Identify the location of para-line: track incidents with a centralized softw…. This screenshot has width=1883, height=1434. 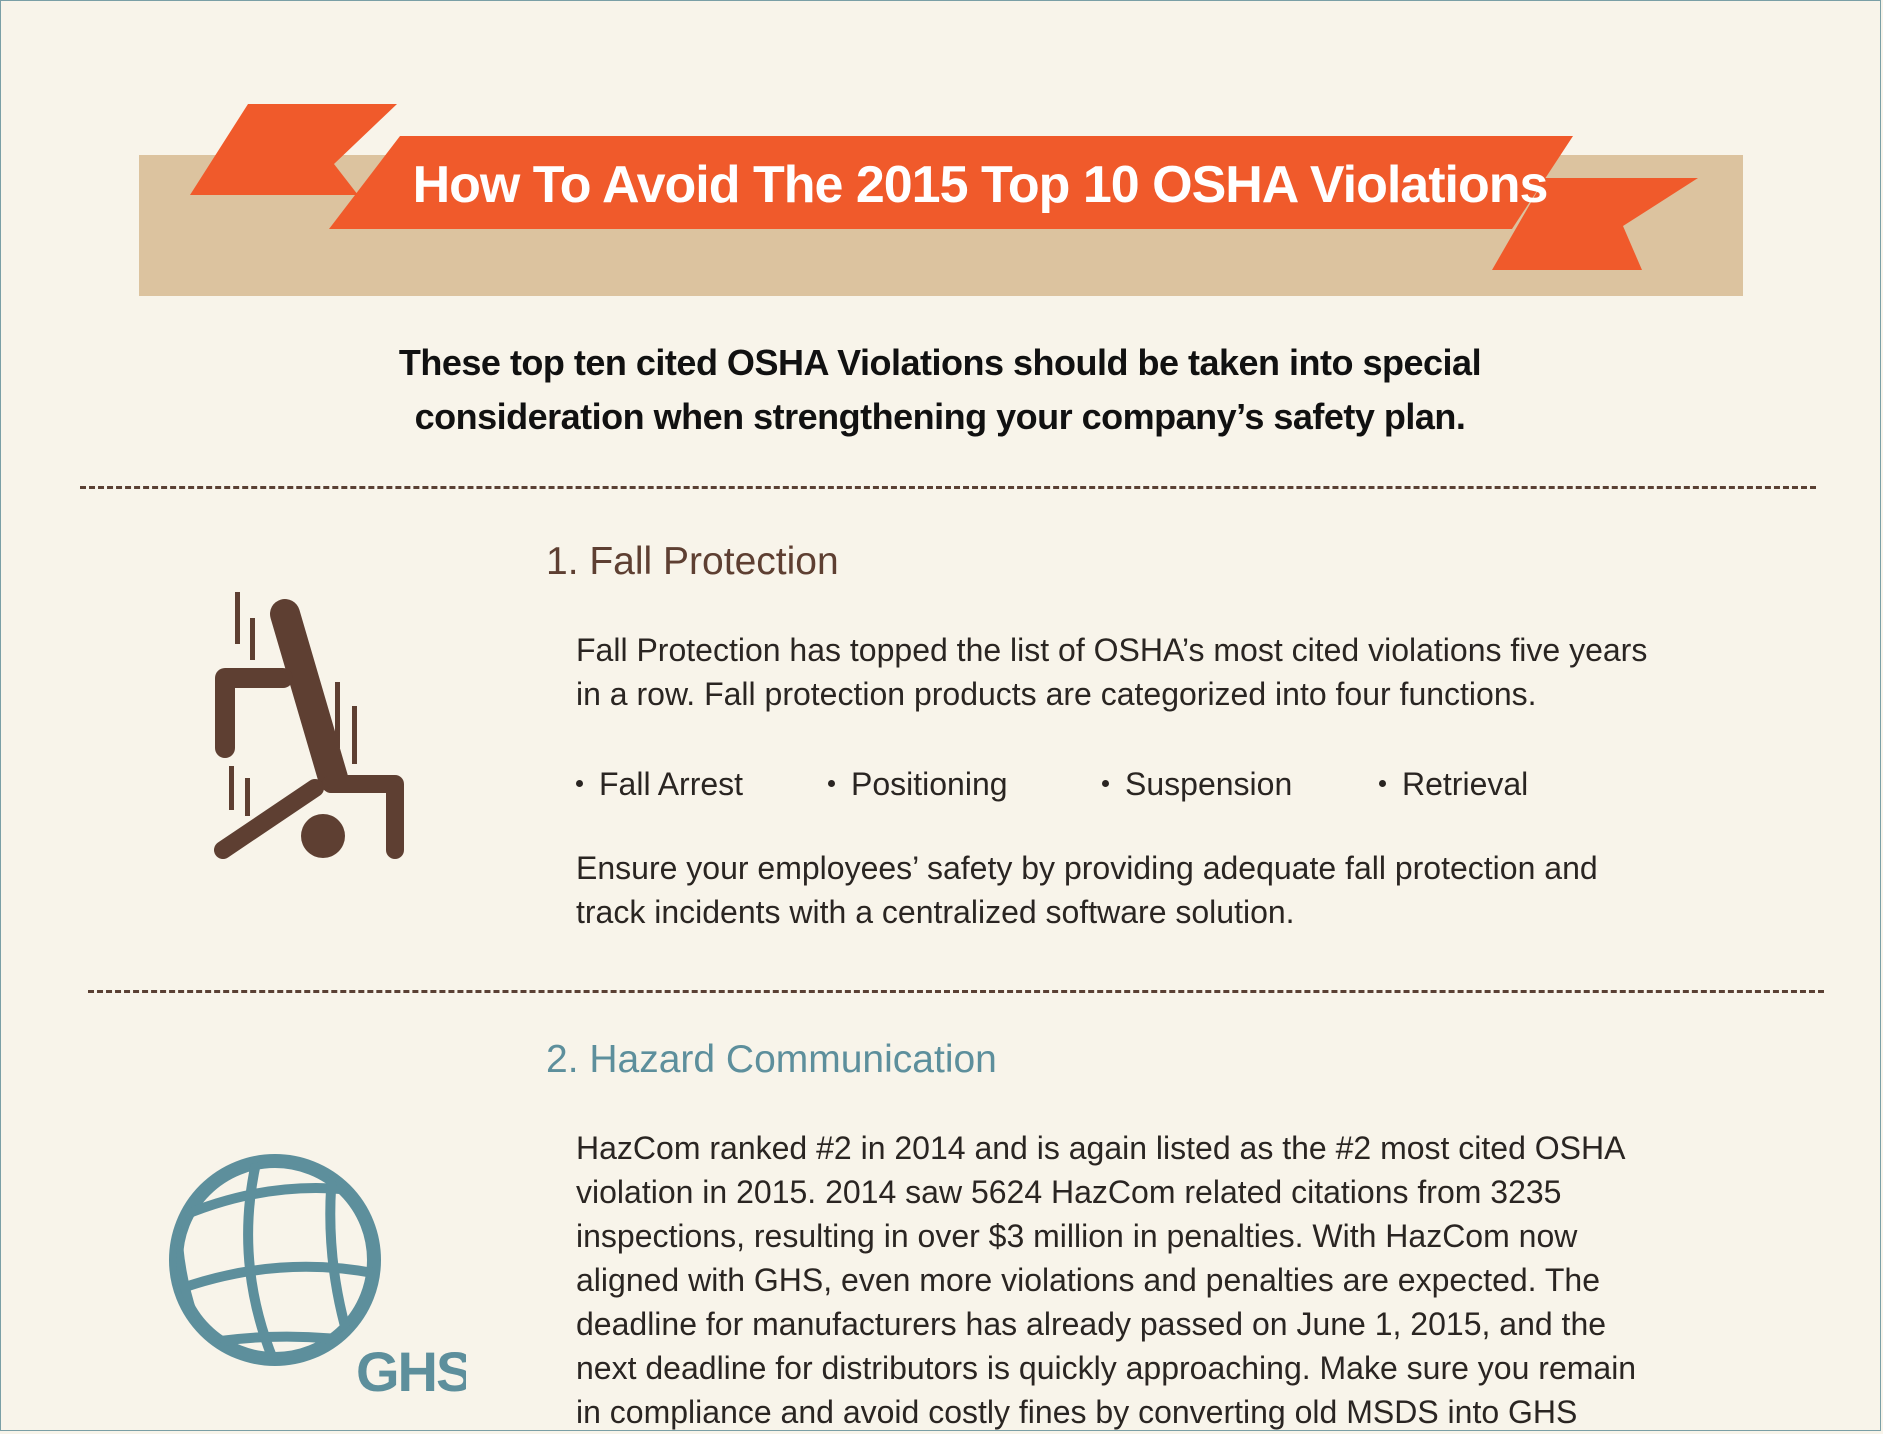
(935, 912).